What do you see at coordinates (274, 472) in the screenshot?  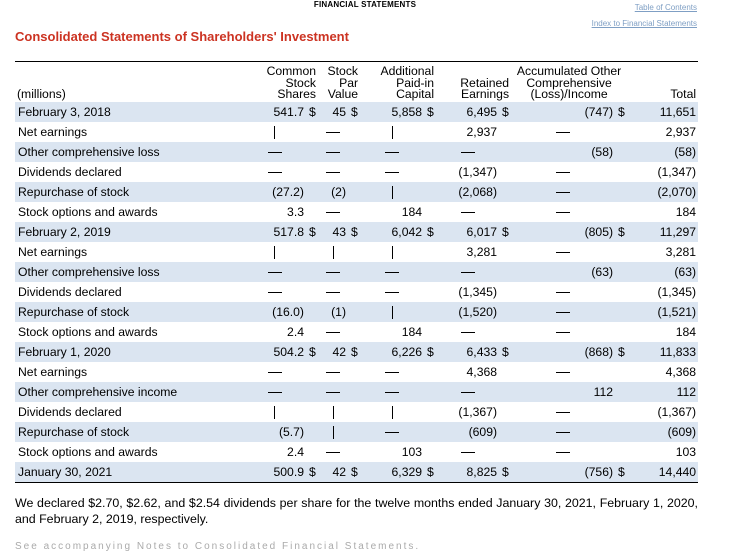 I see `cell-shares: 500.9` at bounding box center [274, 472].